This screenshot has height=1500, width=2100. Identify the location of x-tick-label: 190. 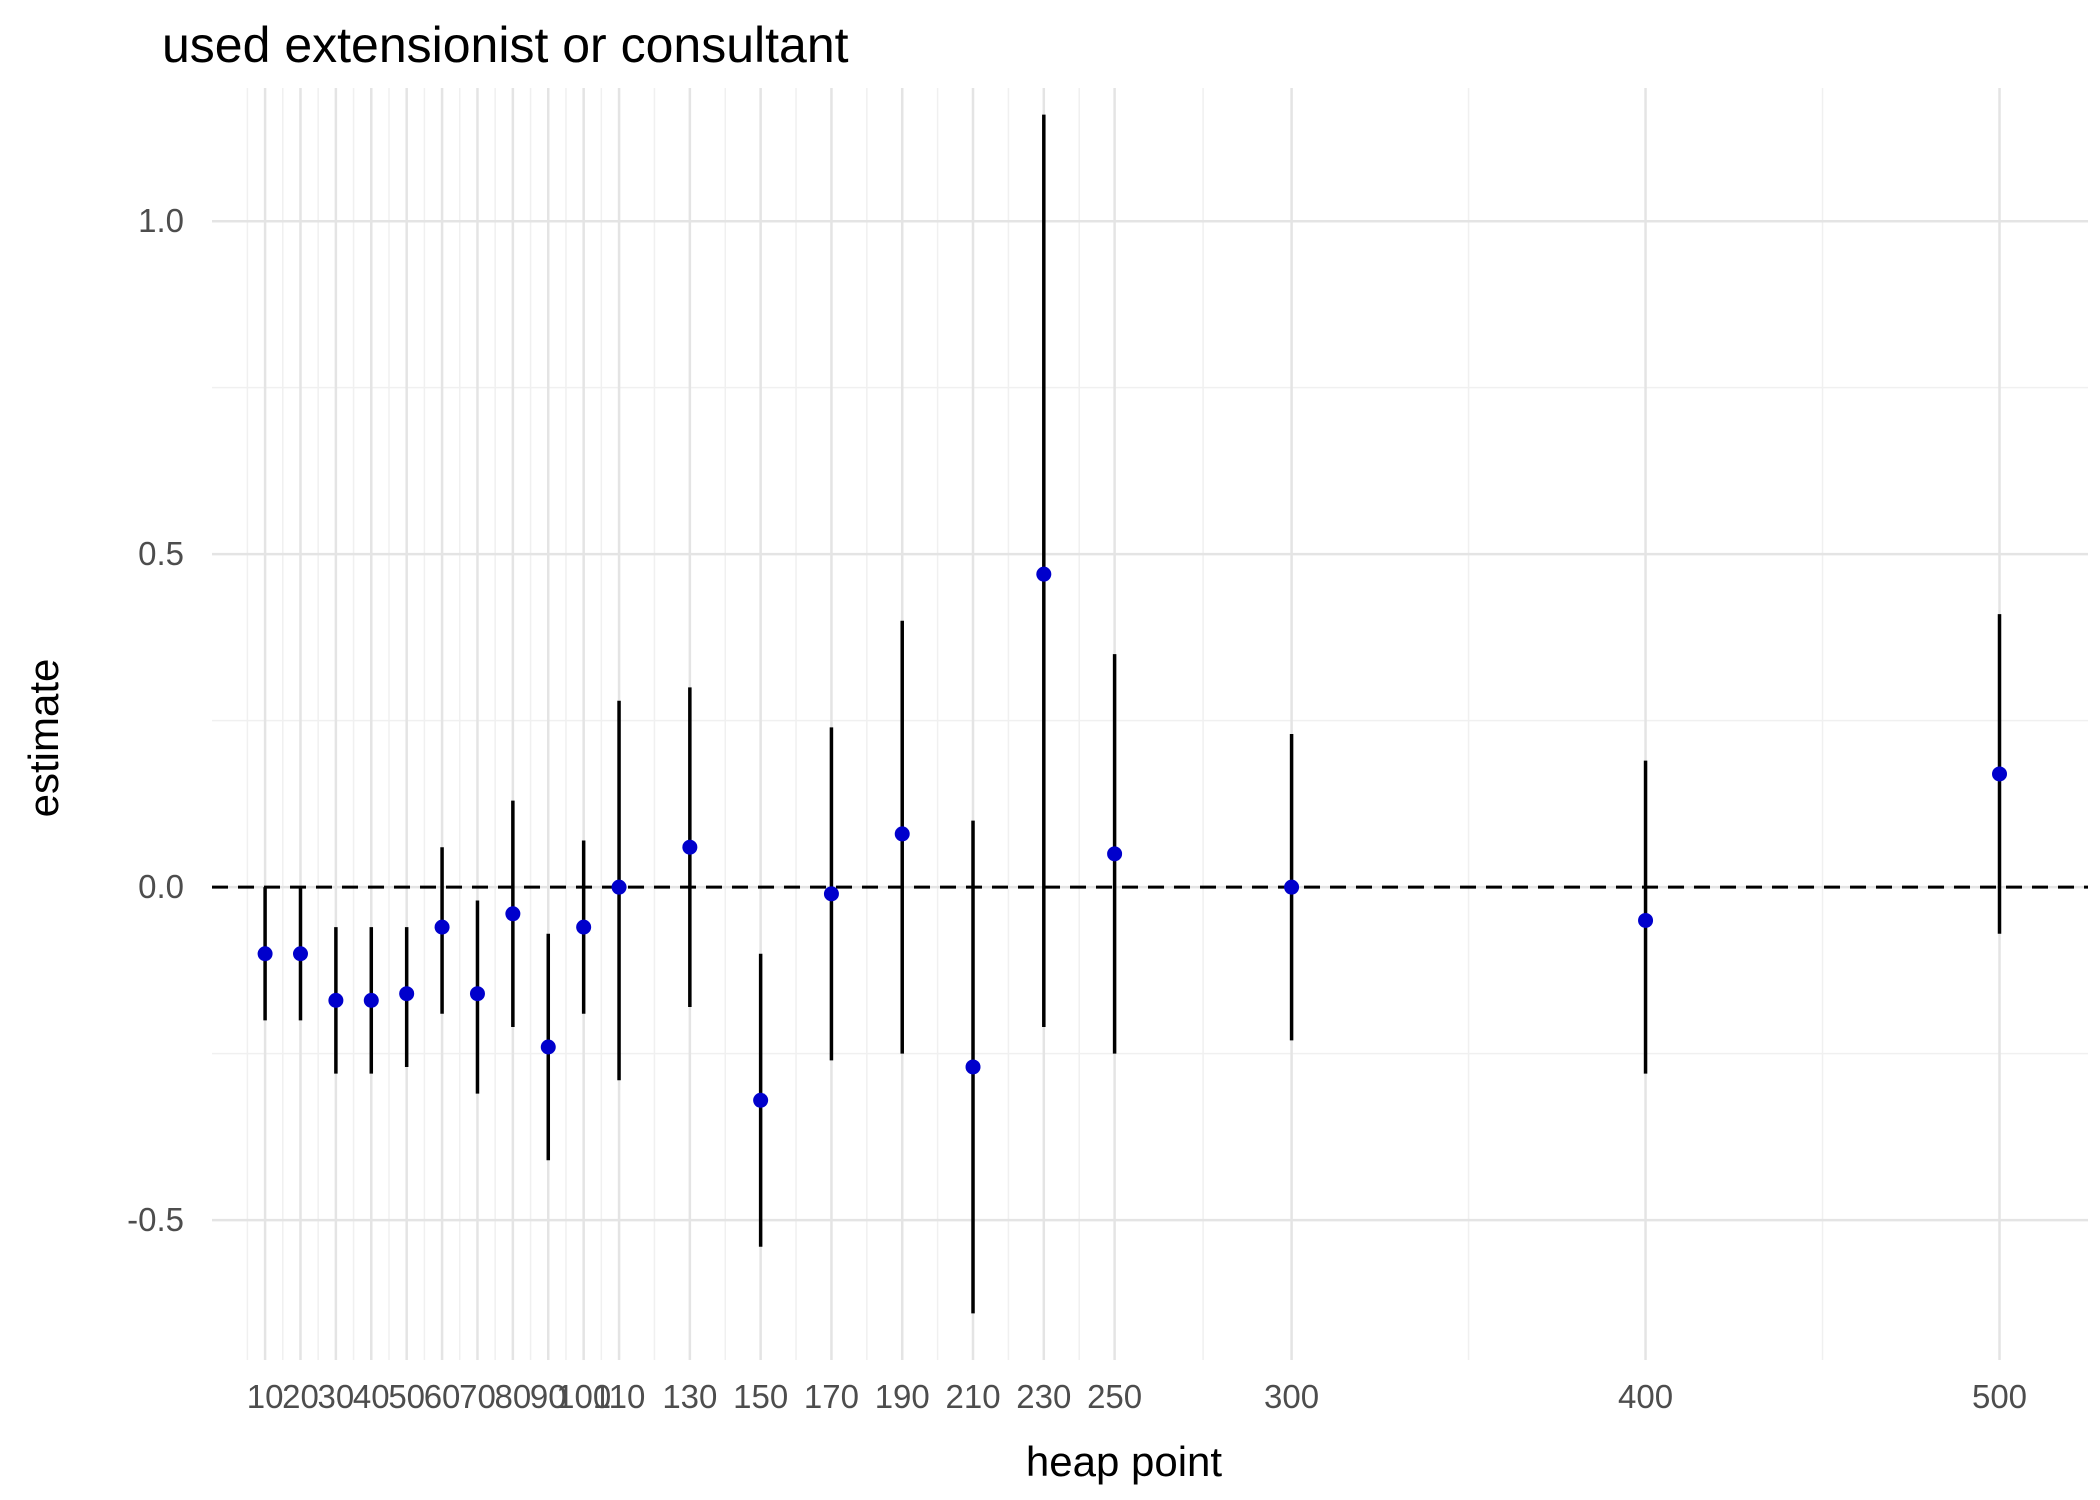
(902, 1396).